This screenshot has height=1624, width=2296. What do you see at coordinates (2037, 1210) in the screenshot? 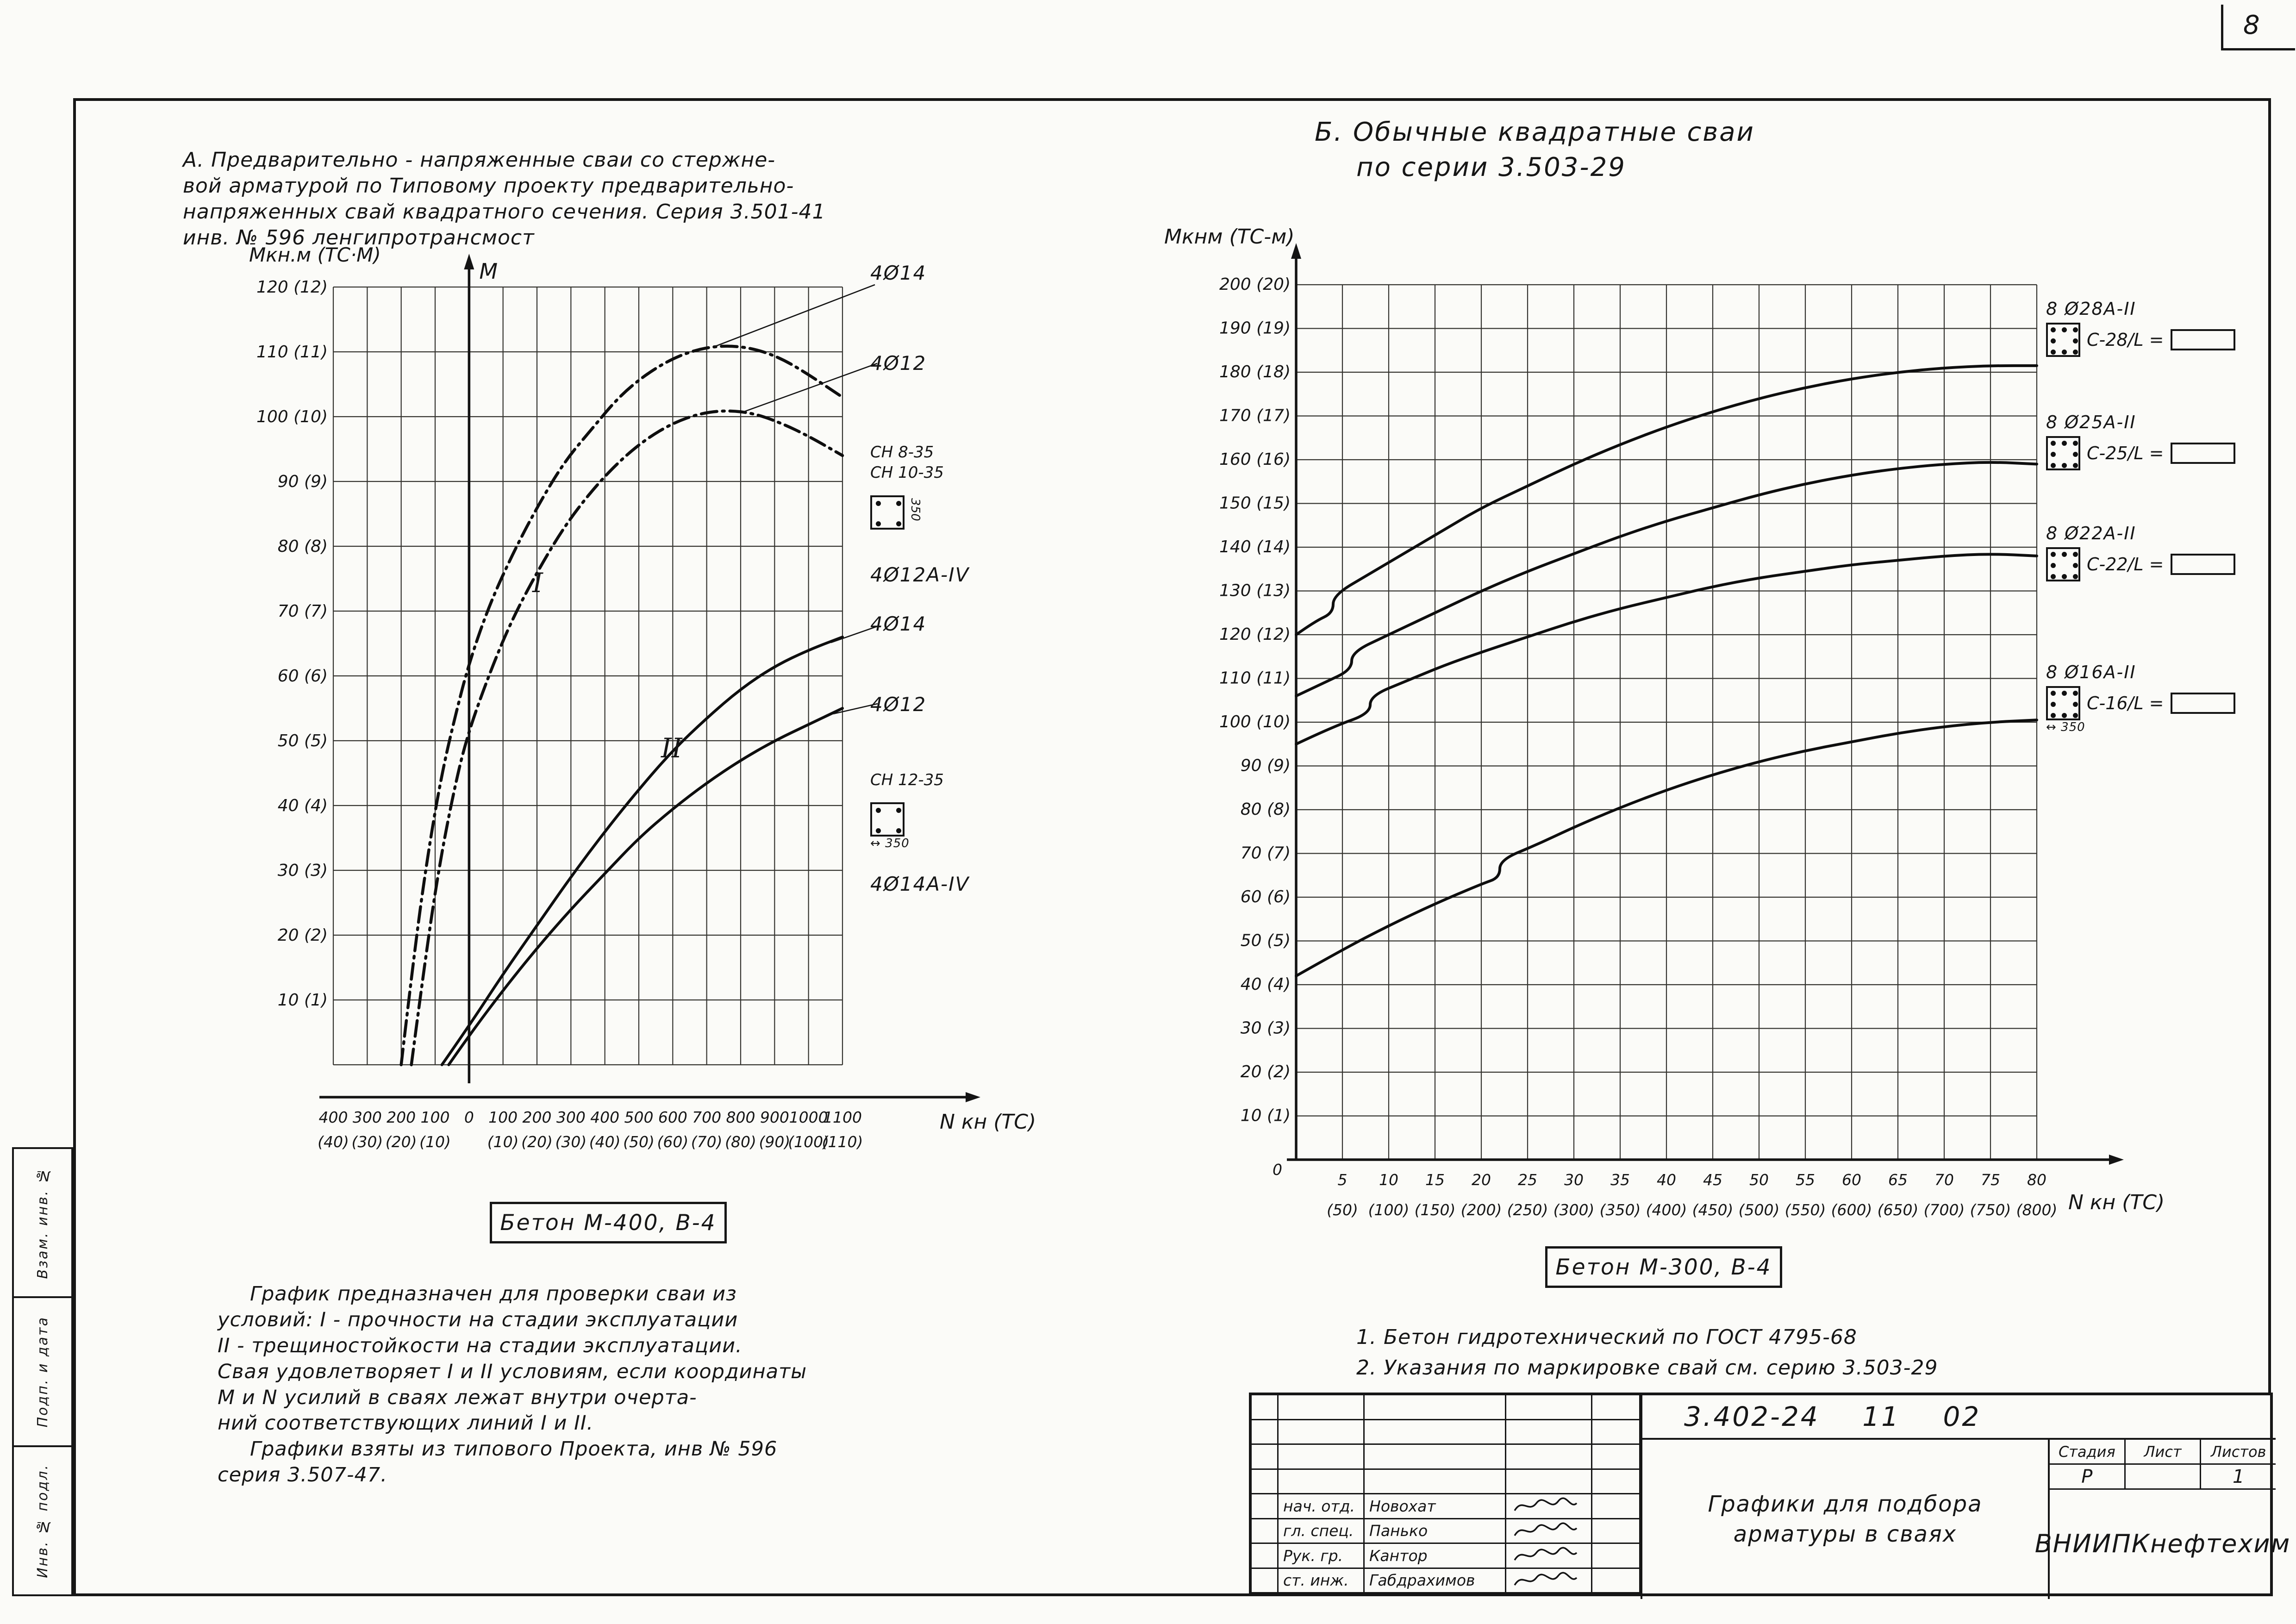
I see `tick-label: (800)` at bounding box center [2037, 1210].